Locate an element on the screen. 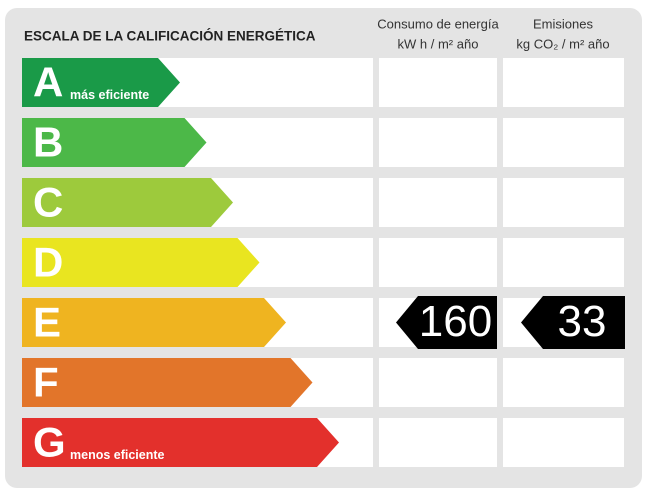  column-unit: kg CO₂ / m² año is located at coordinates (562, 43).